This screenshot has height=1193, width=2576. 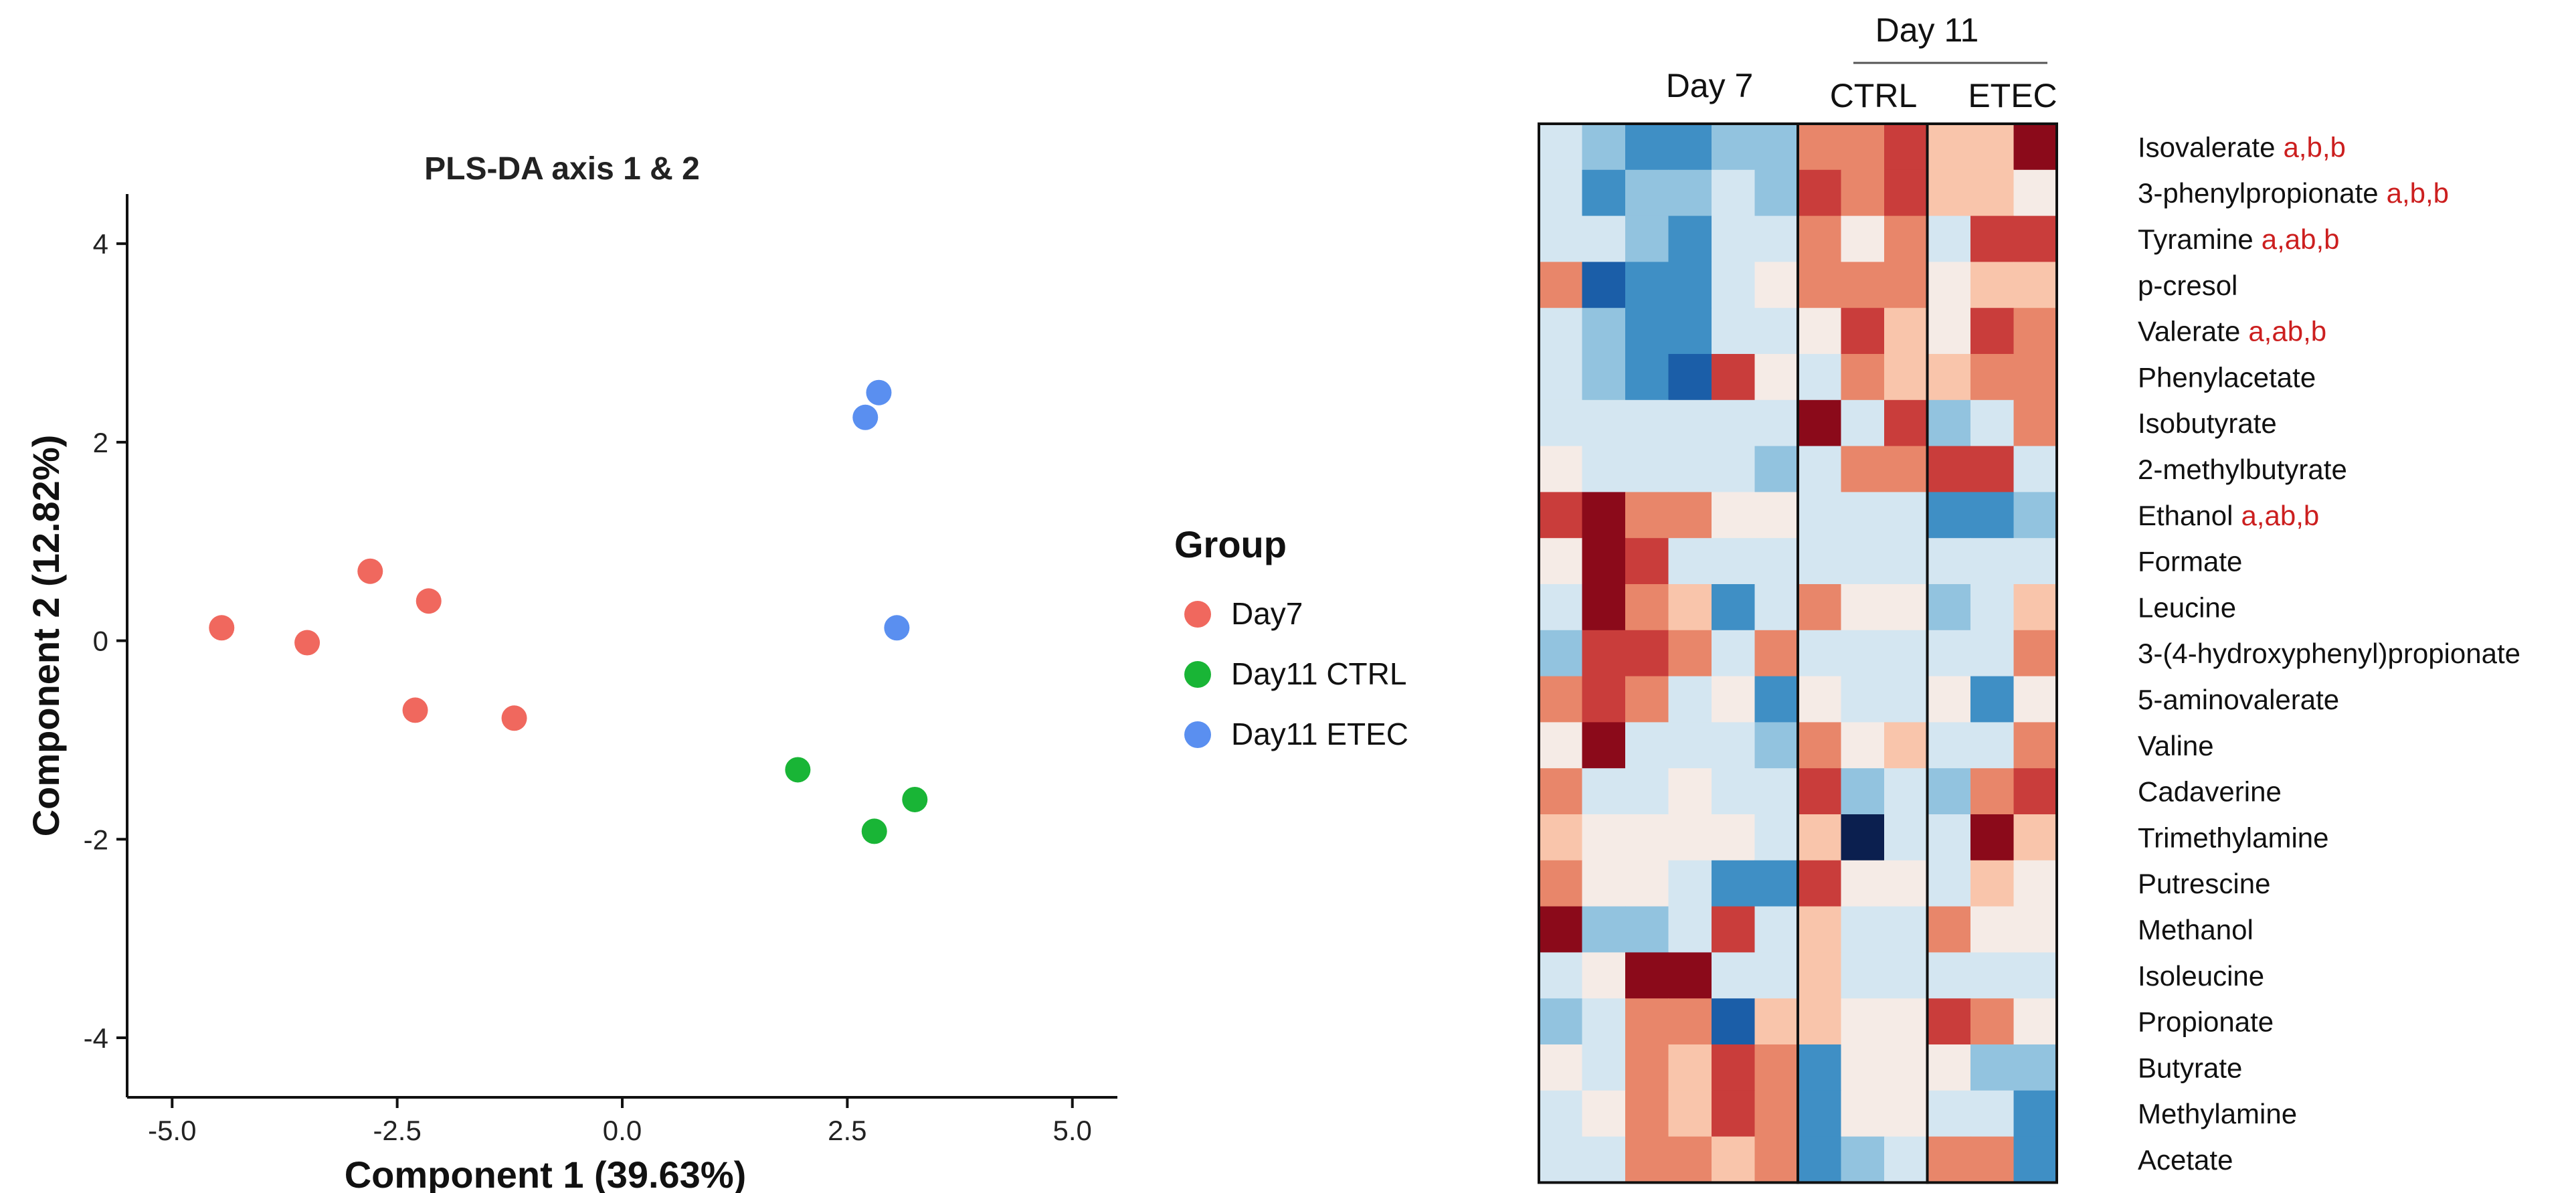 I want to click on y-tick-label: -4, so click(x=96, y=1038).